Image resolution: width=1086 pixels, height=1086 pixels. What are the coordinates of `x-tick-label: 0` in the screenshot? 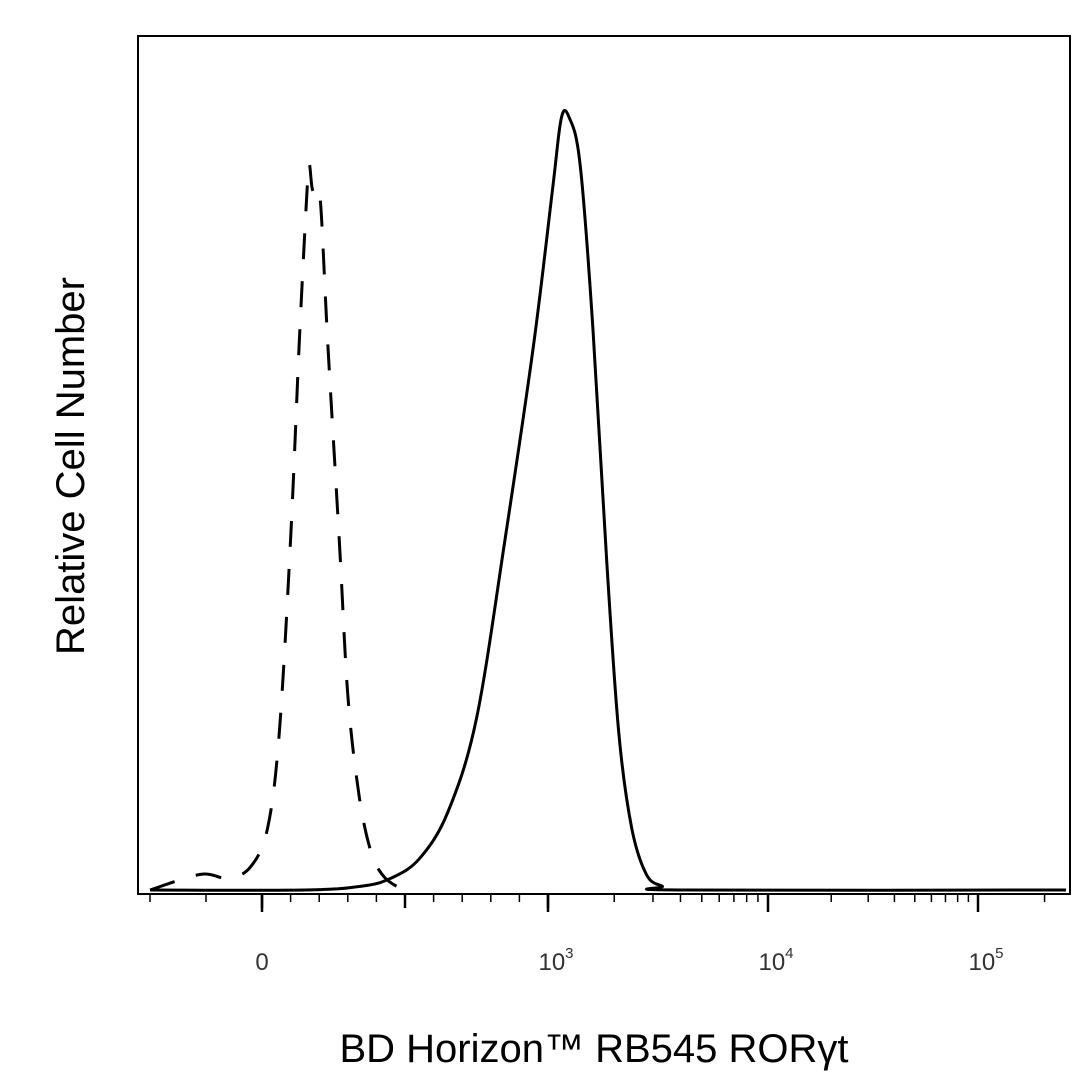 It's located at (261, 962).